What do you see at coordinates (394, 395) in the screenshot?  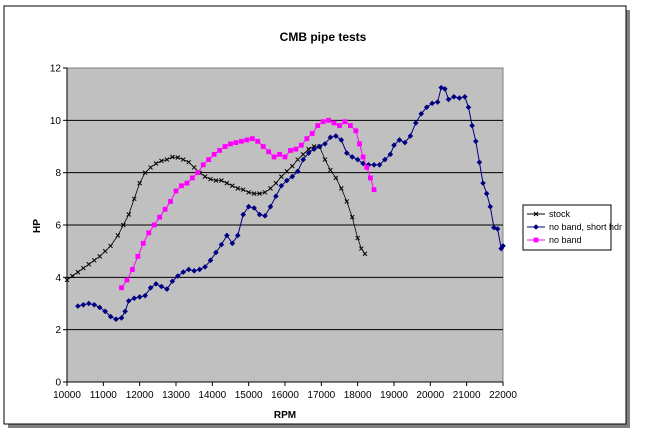 I see `x-tick-label: 19000` at bounding box center [394, 395].